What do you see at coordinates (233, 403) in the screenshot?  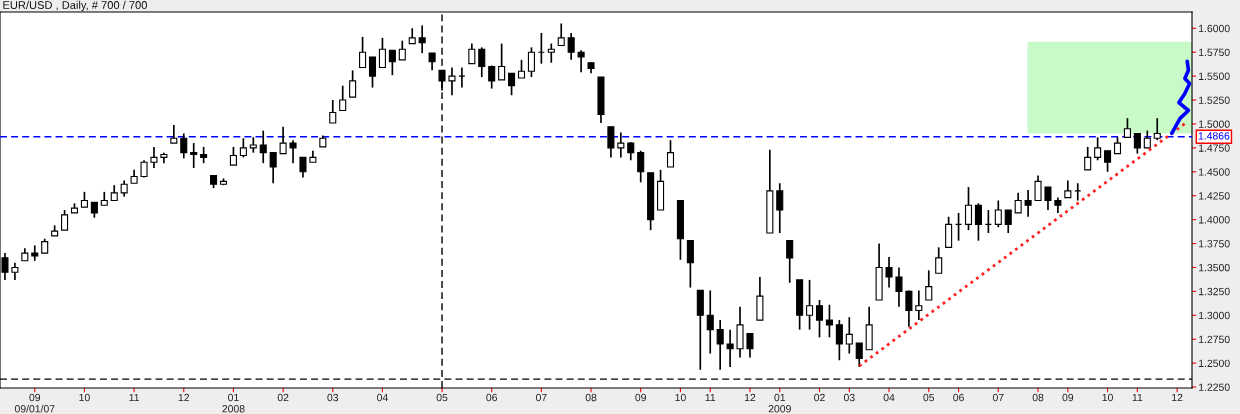 I see `x-tick-label: 01 2008` at bounding box center [233, 403].